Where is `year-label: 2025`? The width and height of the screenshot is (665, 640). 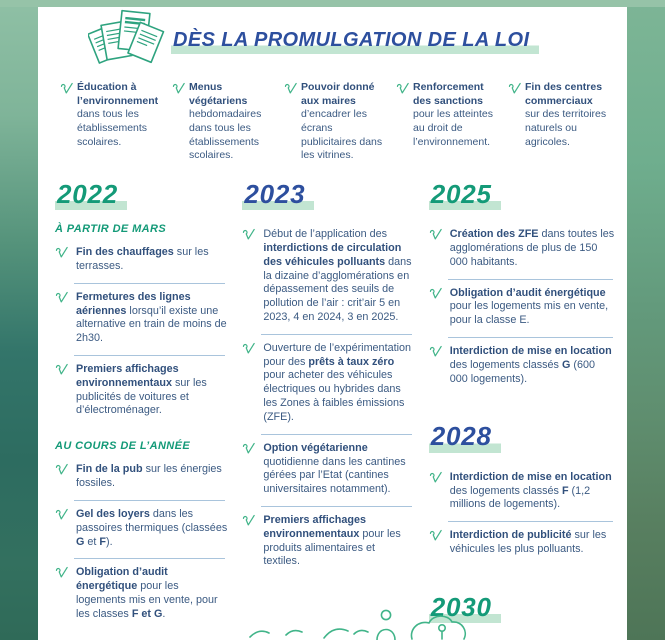 year-label: 2025 is located at coordinates (464, 195).